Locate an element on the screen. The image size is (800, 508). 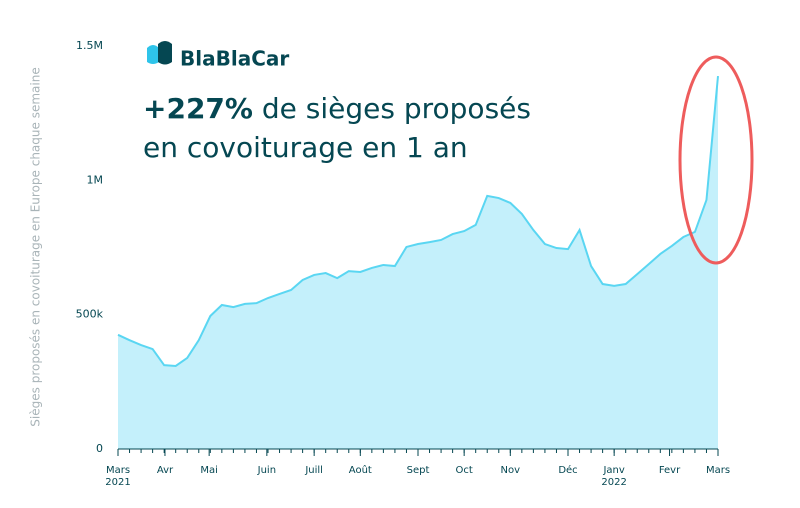
x-year-label: 2022 is located at coordinates (613, 482).